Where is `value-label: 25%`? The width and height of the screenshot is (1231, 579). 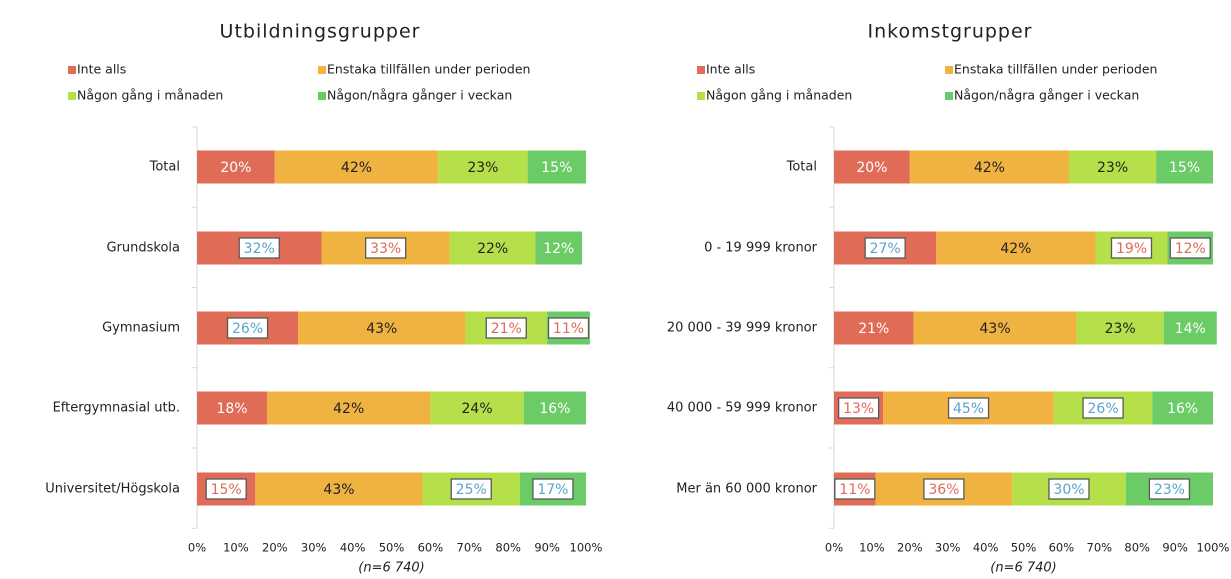 value-label: 25% is located at coordinates (471, 490).